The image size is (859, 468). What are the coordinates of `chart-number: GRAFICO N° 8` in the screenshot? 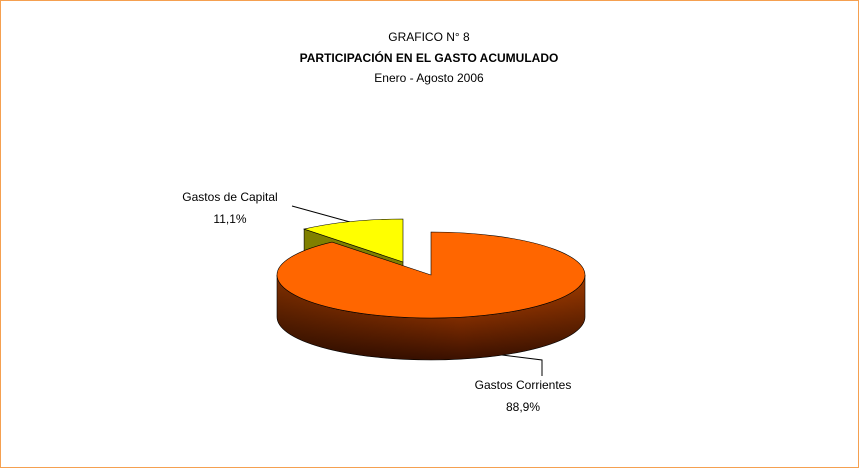 It's located at (429, 37).